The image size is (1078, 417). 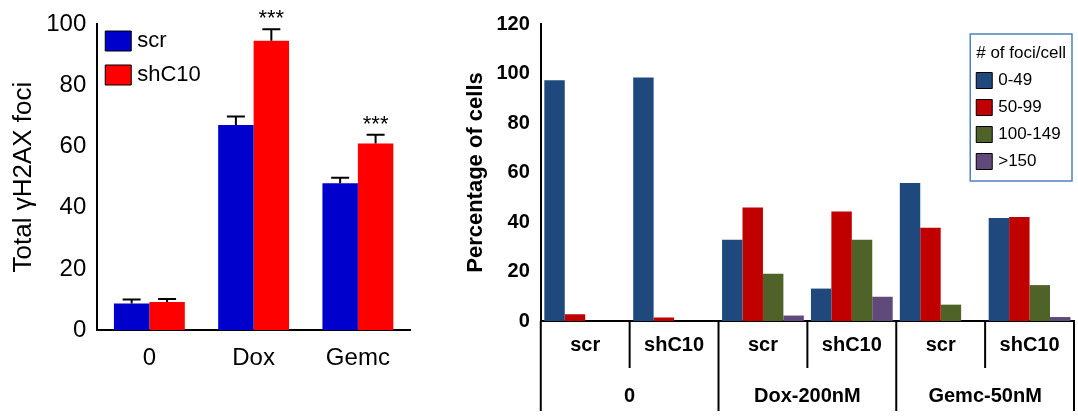 I want to click on legend-label: 0-49, so click(x=1015, y=80).